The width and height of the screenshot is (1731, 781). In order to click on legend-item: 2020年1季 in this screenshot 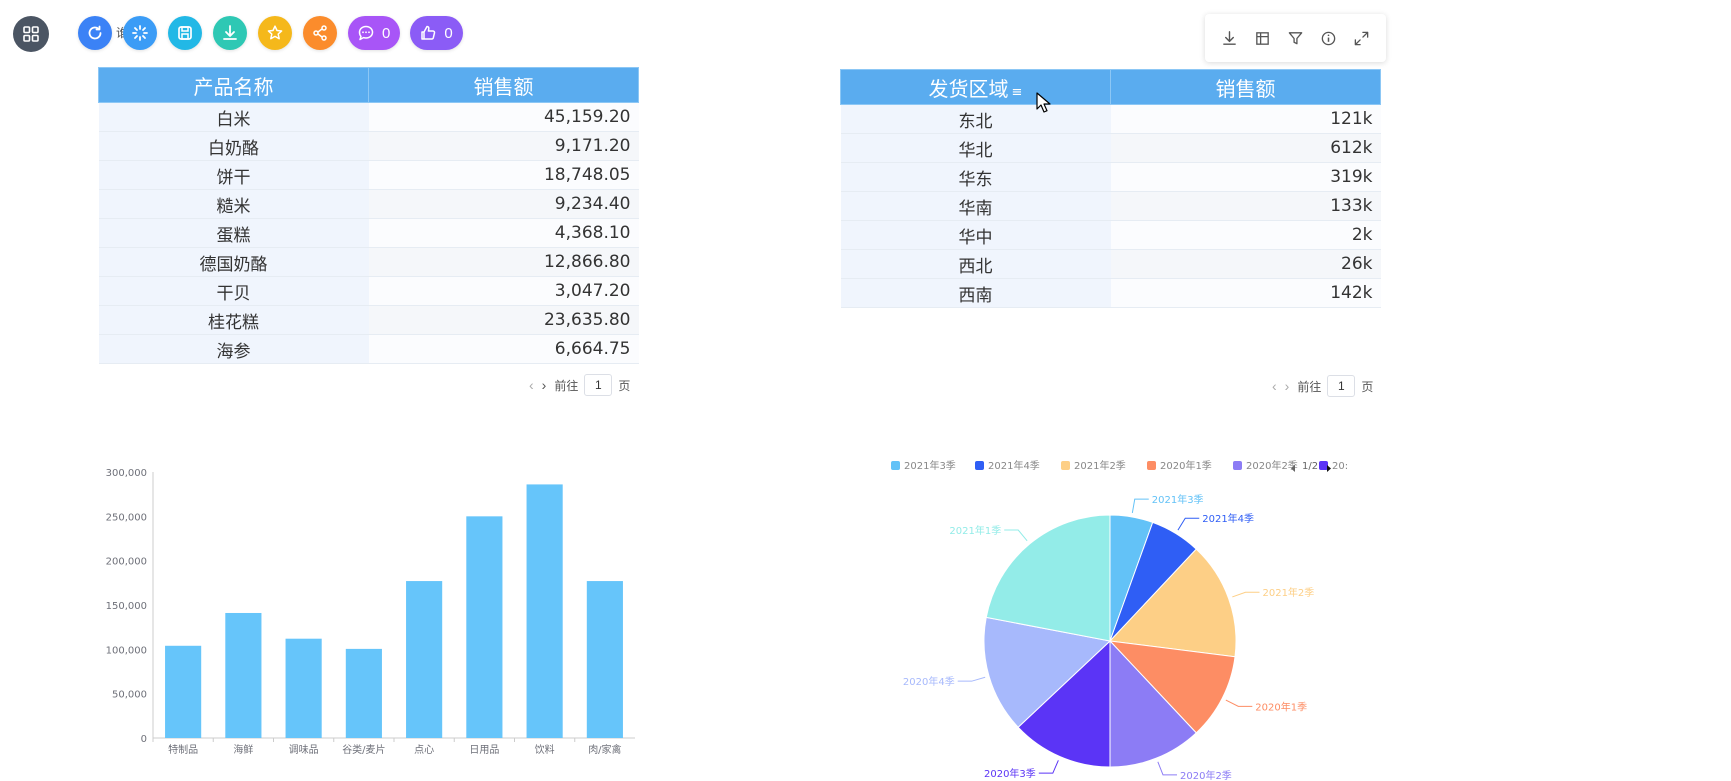, I will do `click(1179, 465)`.